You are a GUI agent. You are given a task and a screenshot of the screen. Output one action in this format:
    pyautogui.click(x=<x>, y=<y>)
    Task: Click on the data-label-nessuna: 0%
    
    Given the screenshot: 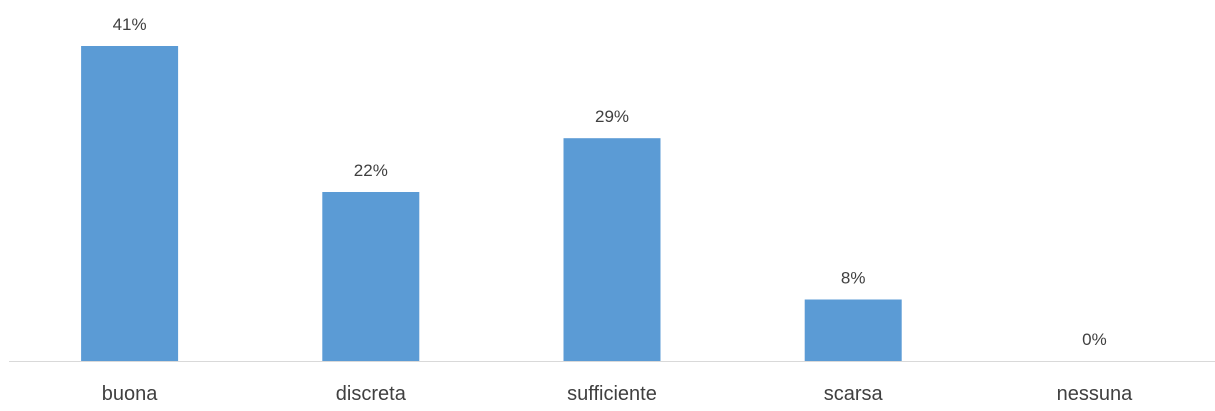 What is the action you would take?
    pyautogui.click(x=1094, y=339)
    